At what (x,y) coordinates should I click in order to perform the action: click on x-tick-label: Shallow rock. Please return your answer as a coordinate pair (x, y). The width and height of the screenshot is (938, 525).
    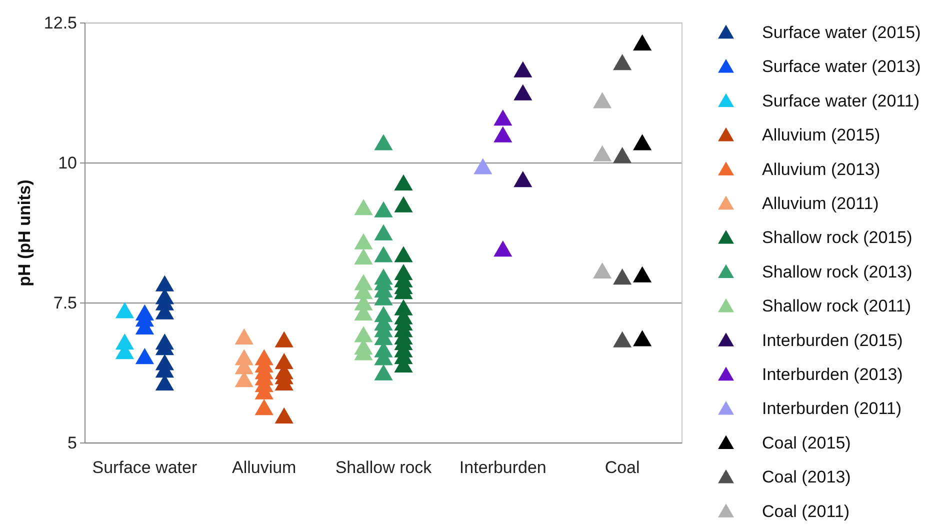
    Looking at the image, I should click on (383, 468).